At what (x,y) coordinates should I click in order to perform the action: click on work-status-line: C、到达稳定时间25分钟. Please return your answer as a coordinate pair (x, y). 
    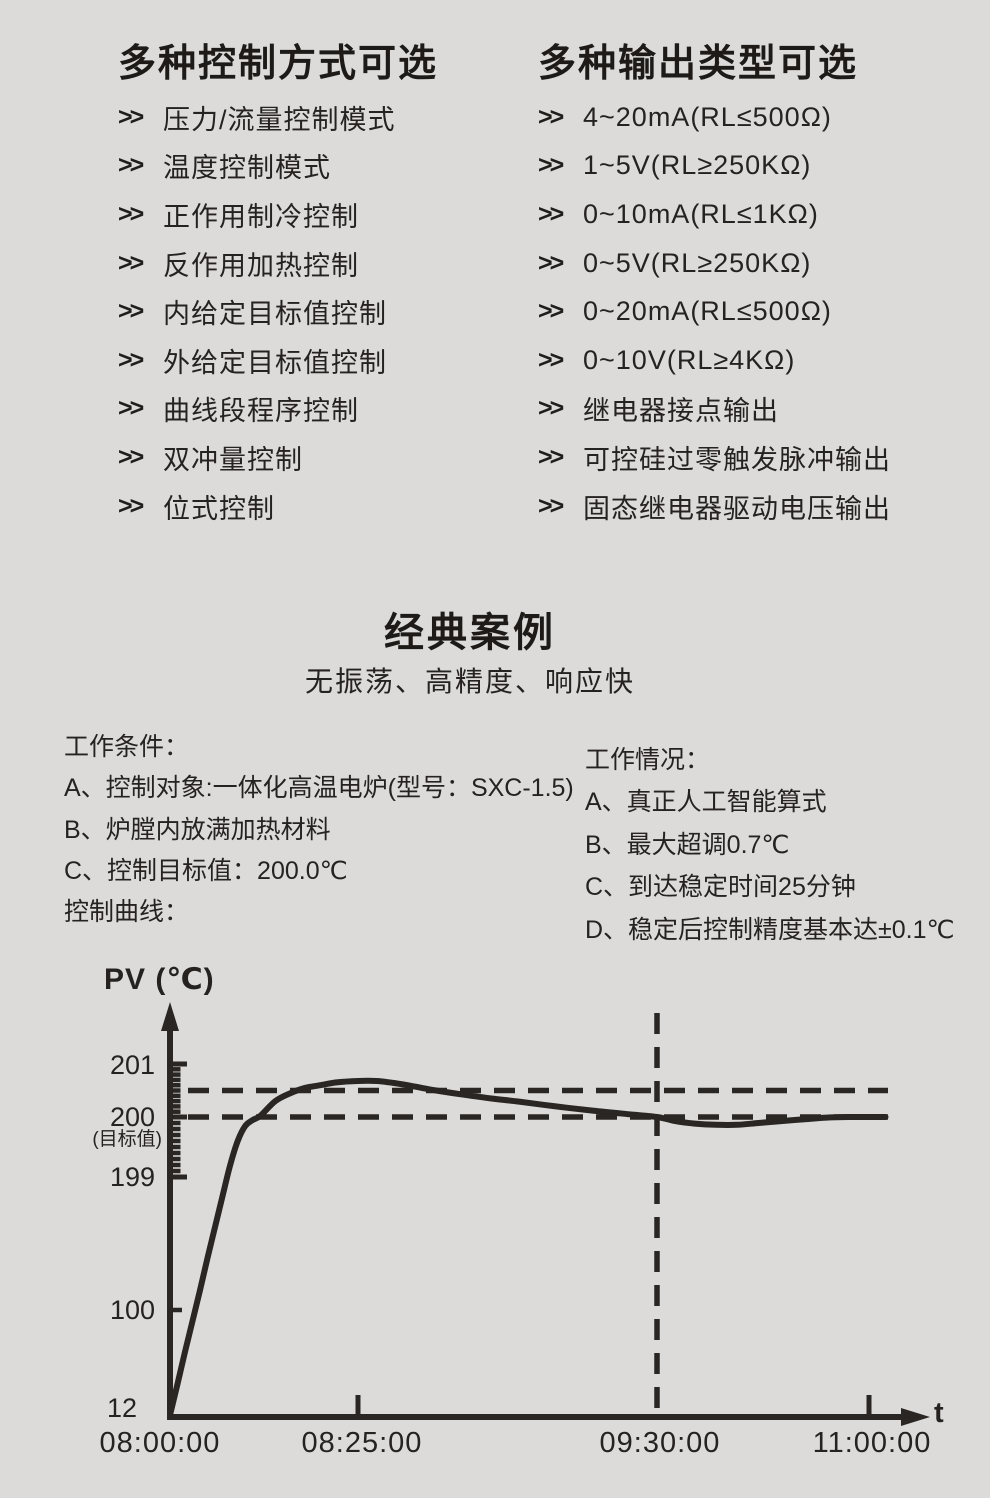
    Looking at the image, I should click on (720, 887).